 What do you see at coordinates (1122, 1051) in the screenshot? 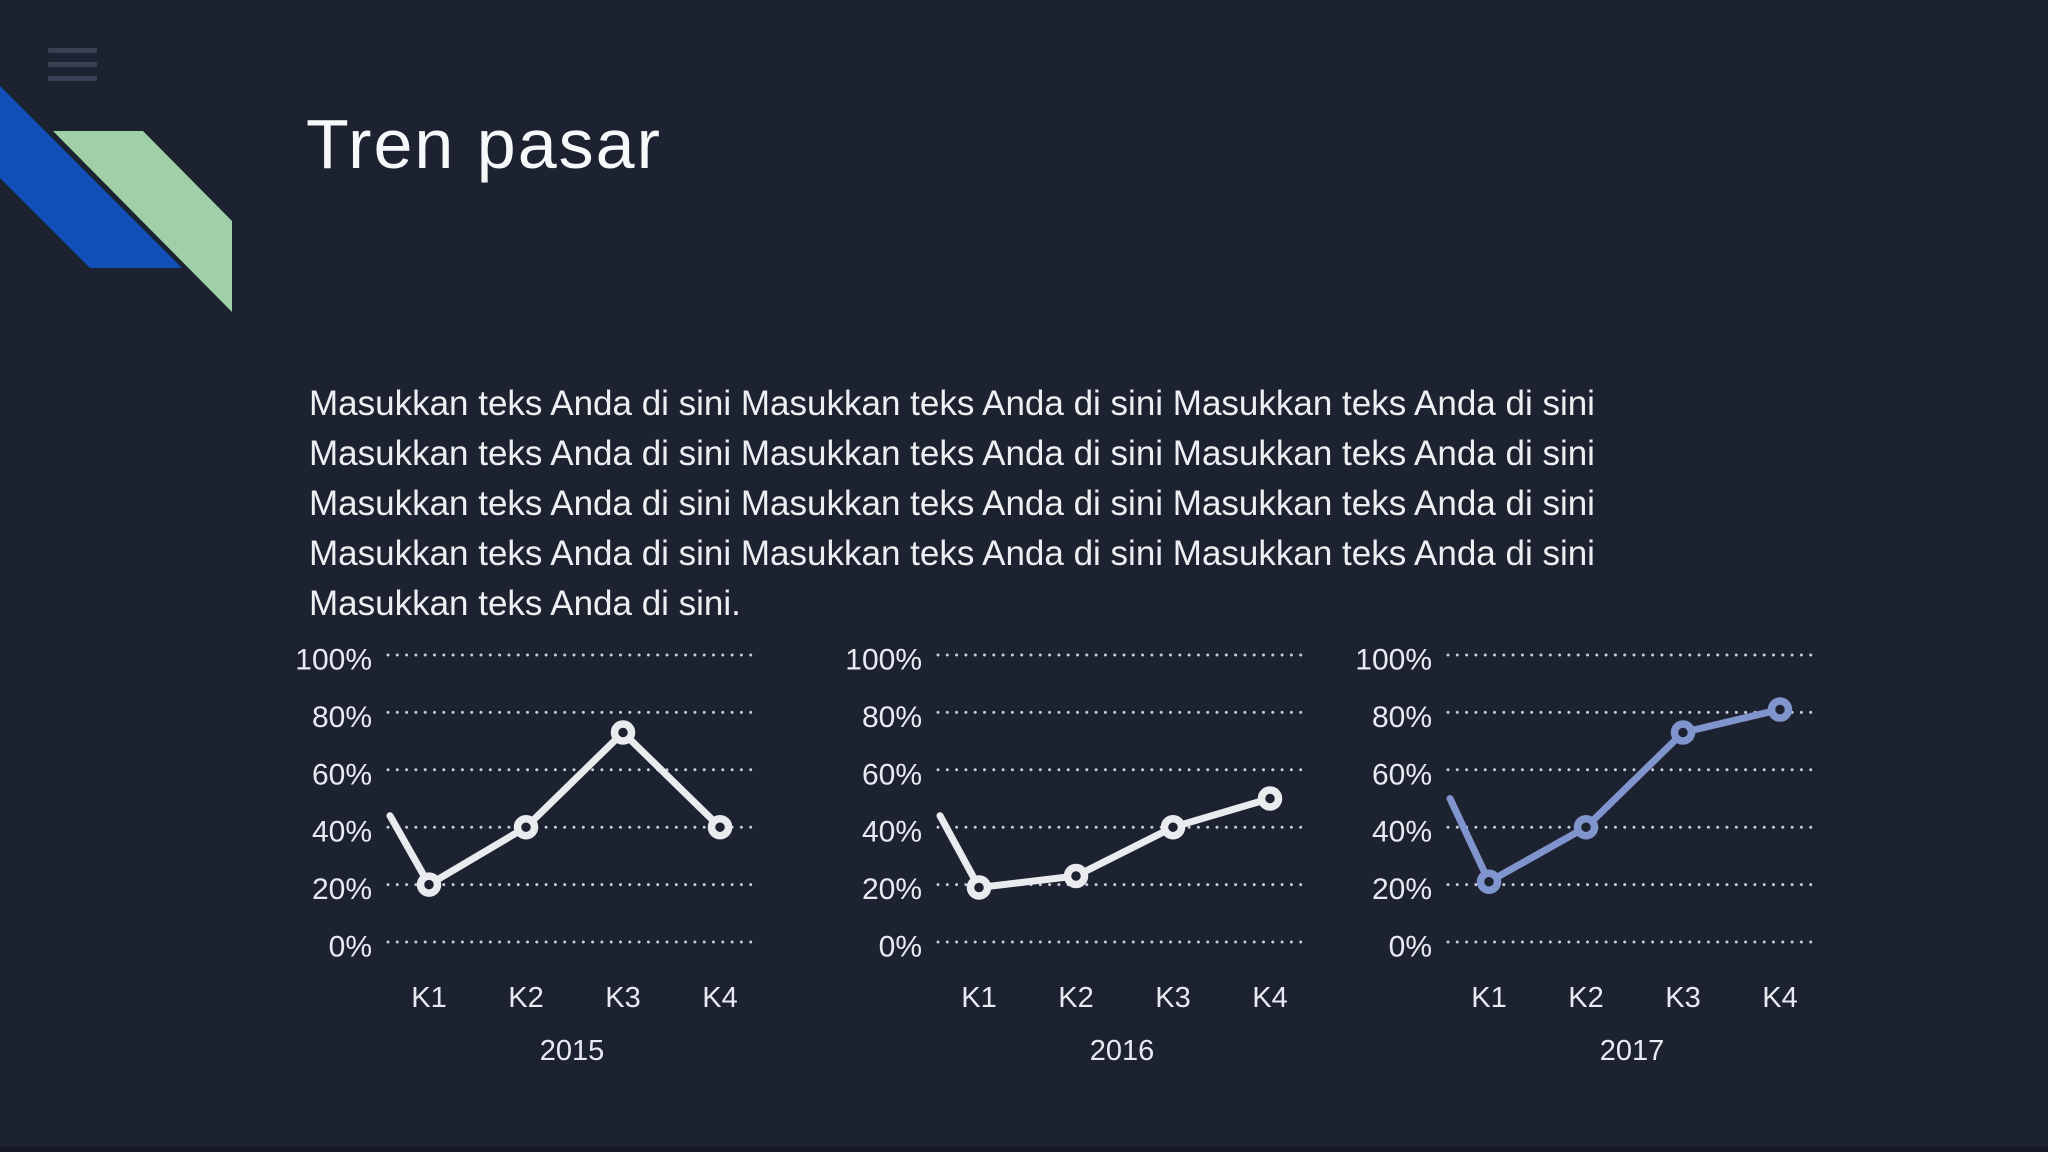
I see `year-label: 2016` at bounding box center [1122, 1051].